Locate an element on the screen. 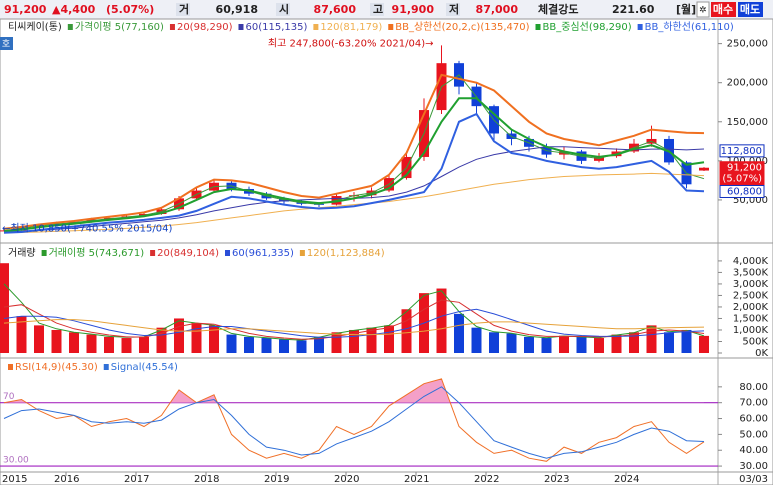 The height and width of the screenshot is (485, 773). price-tag-label: 112,800 is located at coordinates (741, 151).